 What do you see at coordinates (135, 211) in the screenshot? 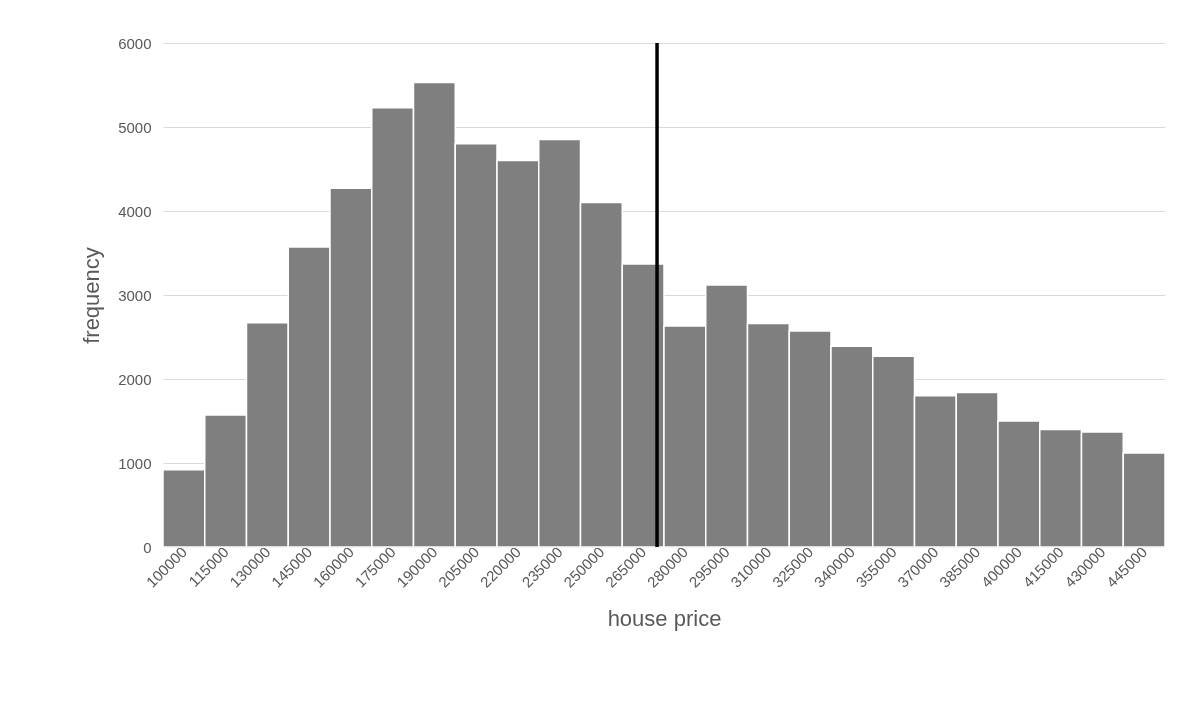
I see `y-tick-label: 4000` at bounding box center [135, 211].